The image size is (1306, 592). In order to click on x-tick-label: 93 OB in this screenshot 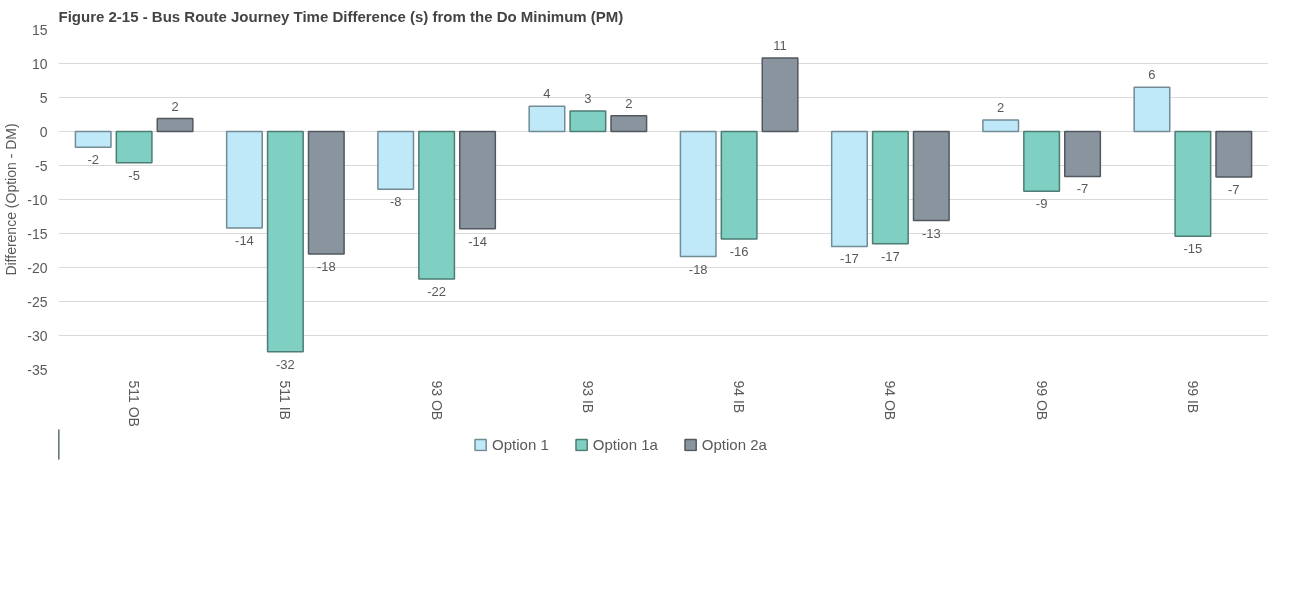, I will do `click(436, 400)`.